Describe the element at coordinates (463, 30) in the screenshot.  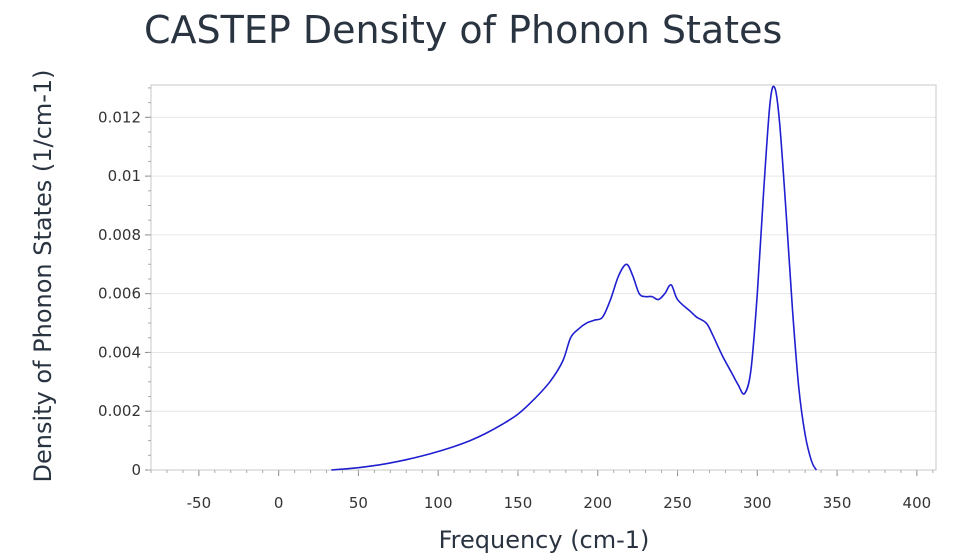
I see `chart-title: CASTEP Density of Phonon States` at that location.